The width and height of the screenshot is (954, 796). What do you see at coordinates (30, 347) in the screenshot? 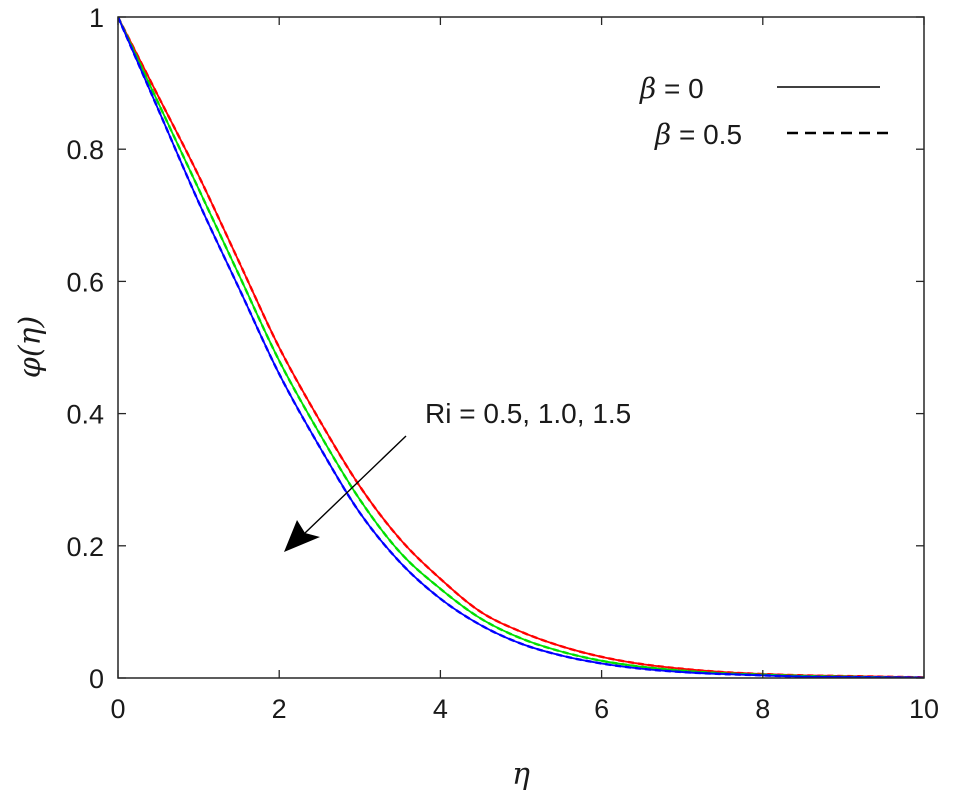
I see `y-axis-label: φ(η)` at bounding box center [30, 347].